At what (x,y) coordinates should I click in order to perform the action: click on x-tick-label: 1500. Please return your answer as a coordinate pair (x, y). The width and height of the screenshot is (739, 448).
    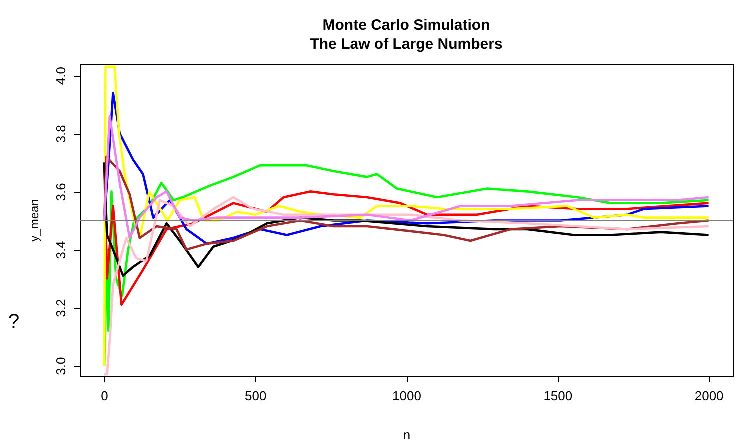
    Looking at the image, I should click on (558, 396).